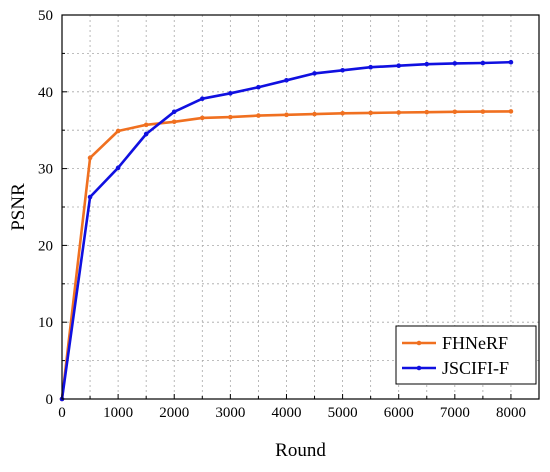 The height and width of the screenshot is (472, 550). What do you see at coordinates (230, 413) in the screenshot?
I see `x-tick-label: 3000` at bounding box center [230, 413].